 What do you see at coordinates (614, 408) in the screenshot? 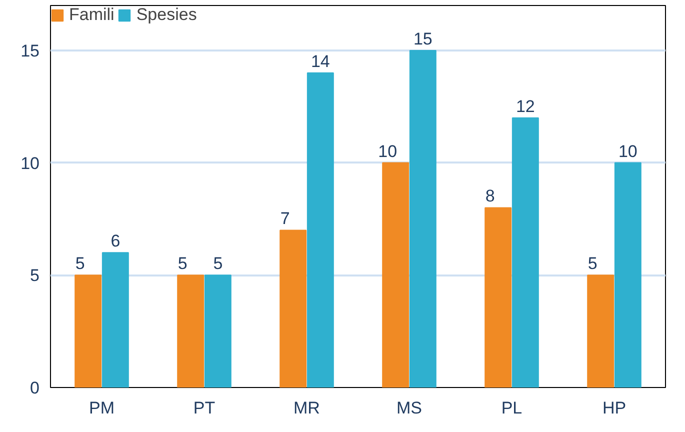
I see `x-tick-label: HP` at bounding box center [614, 408].